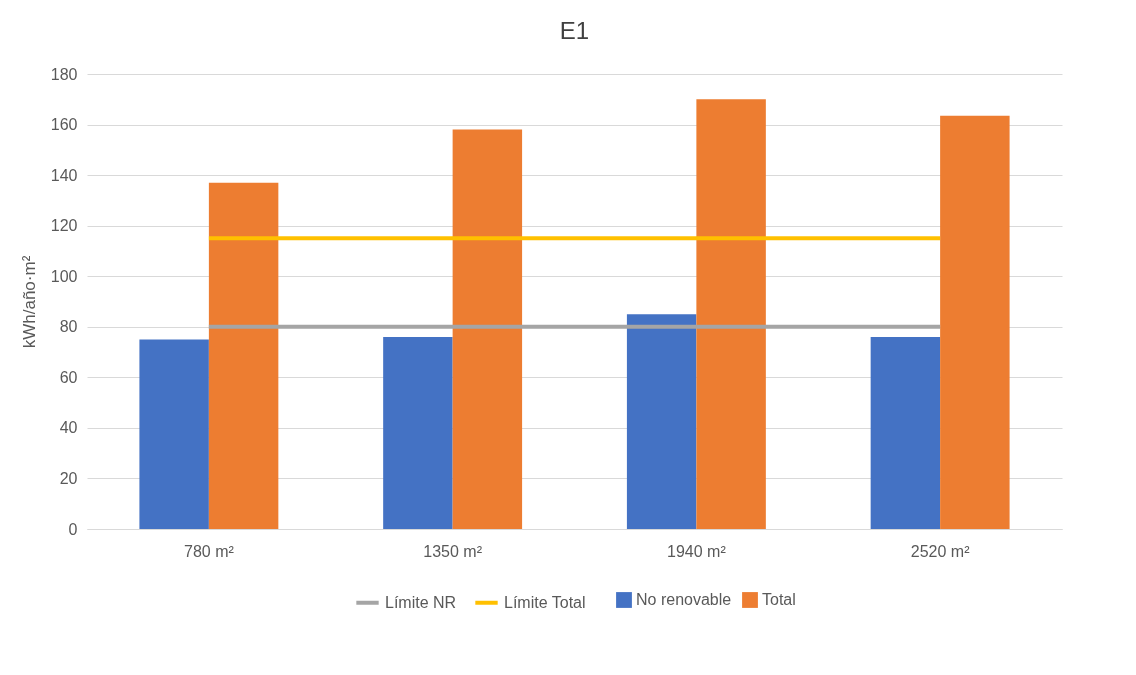  What do you see at coordinates (453, 551) in the screenshot?
I see `x-tick-label: 1350 m²` at bounding box center [453, 551].